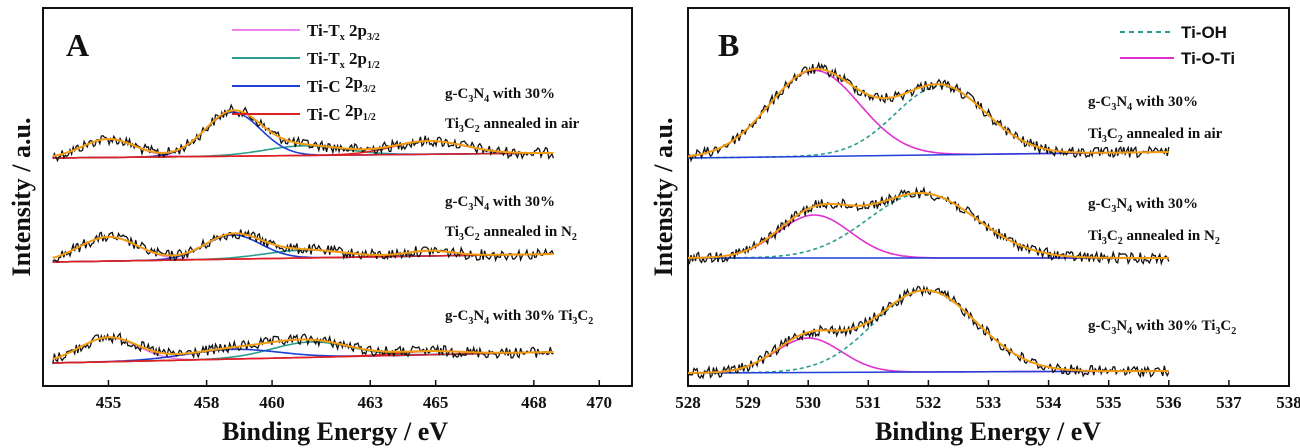  Describe the element at coordinates (335, 431) in the screenshot. I see `panel-a-x-axis-title: Binding Energy / eV` at that location.